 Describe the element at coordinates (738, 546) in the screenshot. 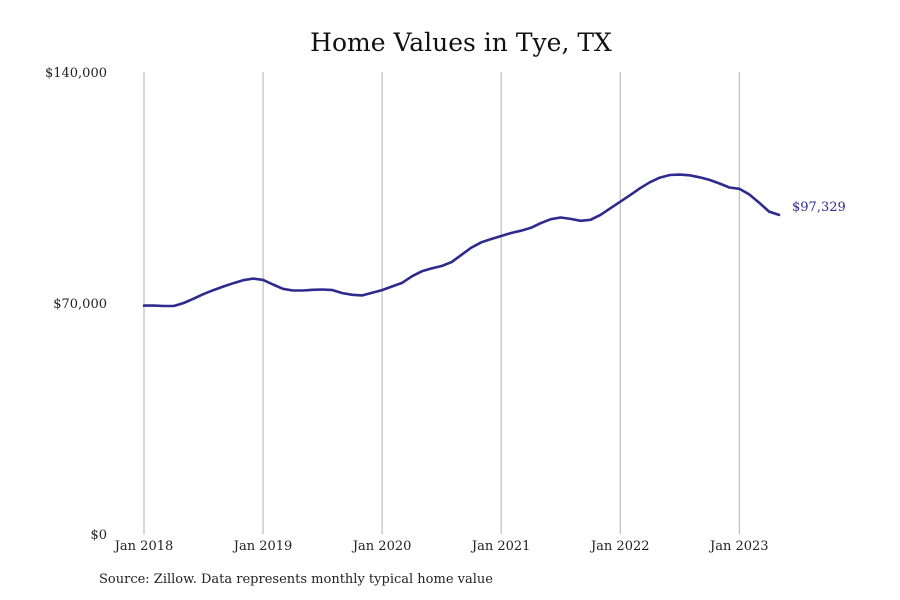

I see `x-tick-label-5: Jan 2023` at that location.